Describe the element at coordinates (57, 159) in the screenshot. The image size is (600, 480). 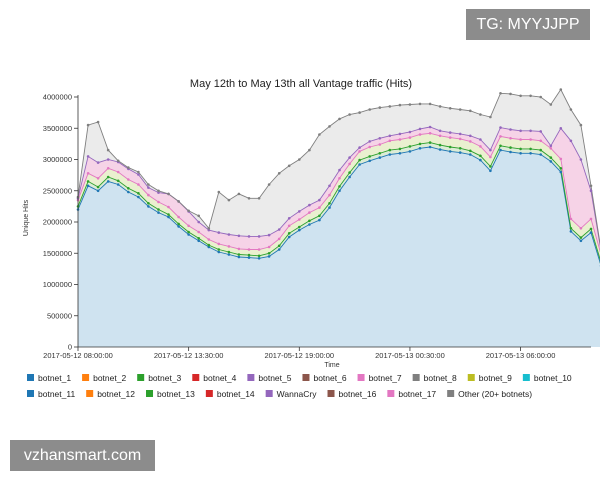
I see `y-tick-label: 3000000` at that location.